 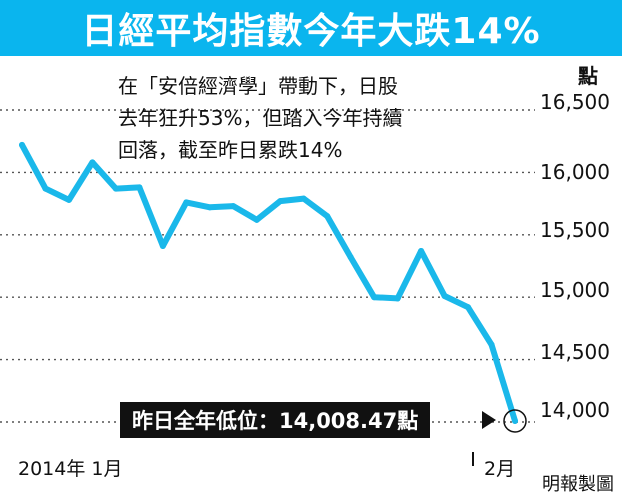 What do you see at coordinates (575, 230) in the screenshot?
I see `y-tick-label-15500: 15,500` at bounding box center [575, 230].